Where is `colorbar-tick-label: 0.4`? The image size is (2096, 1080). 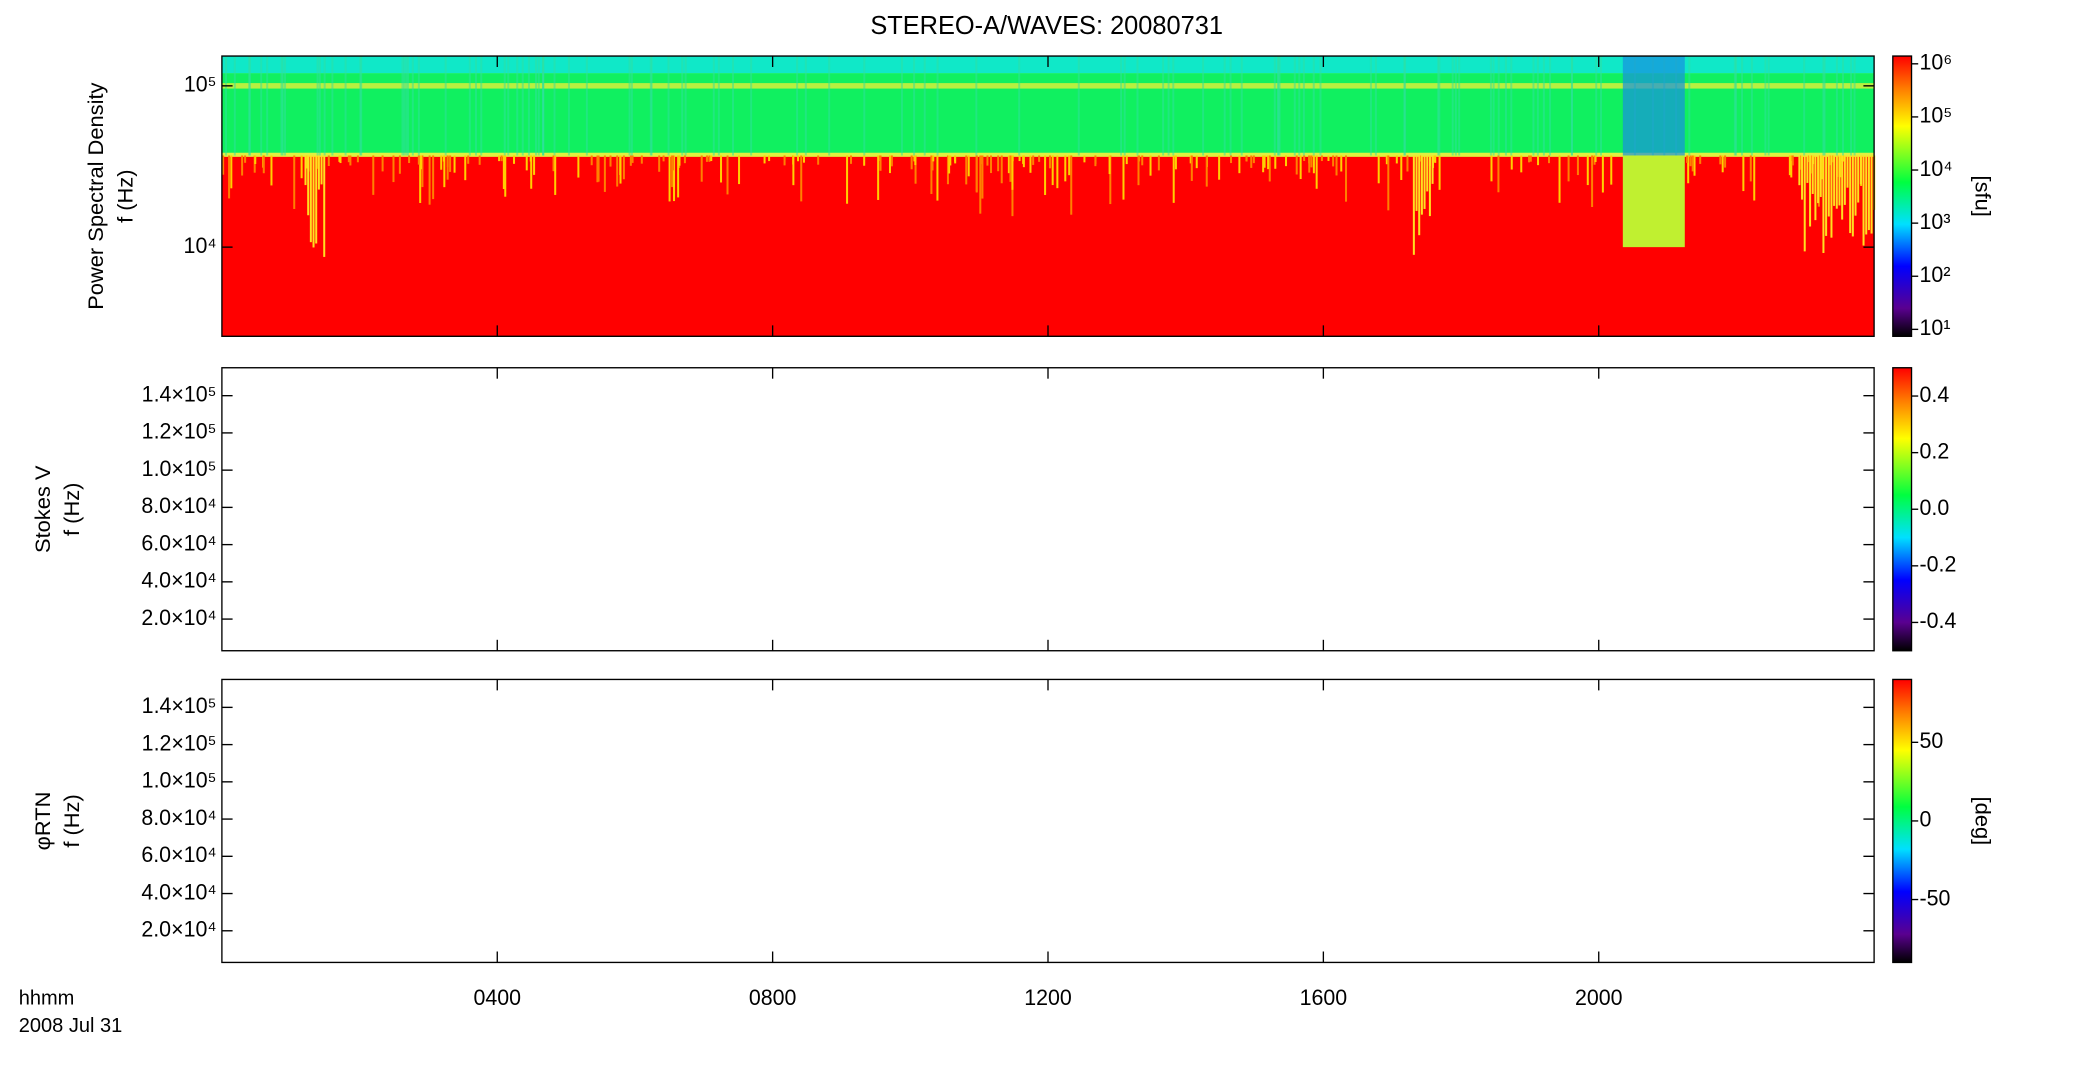
colorbar-tick-label: 0.4 is located at coordinates (1935, 394).